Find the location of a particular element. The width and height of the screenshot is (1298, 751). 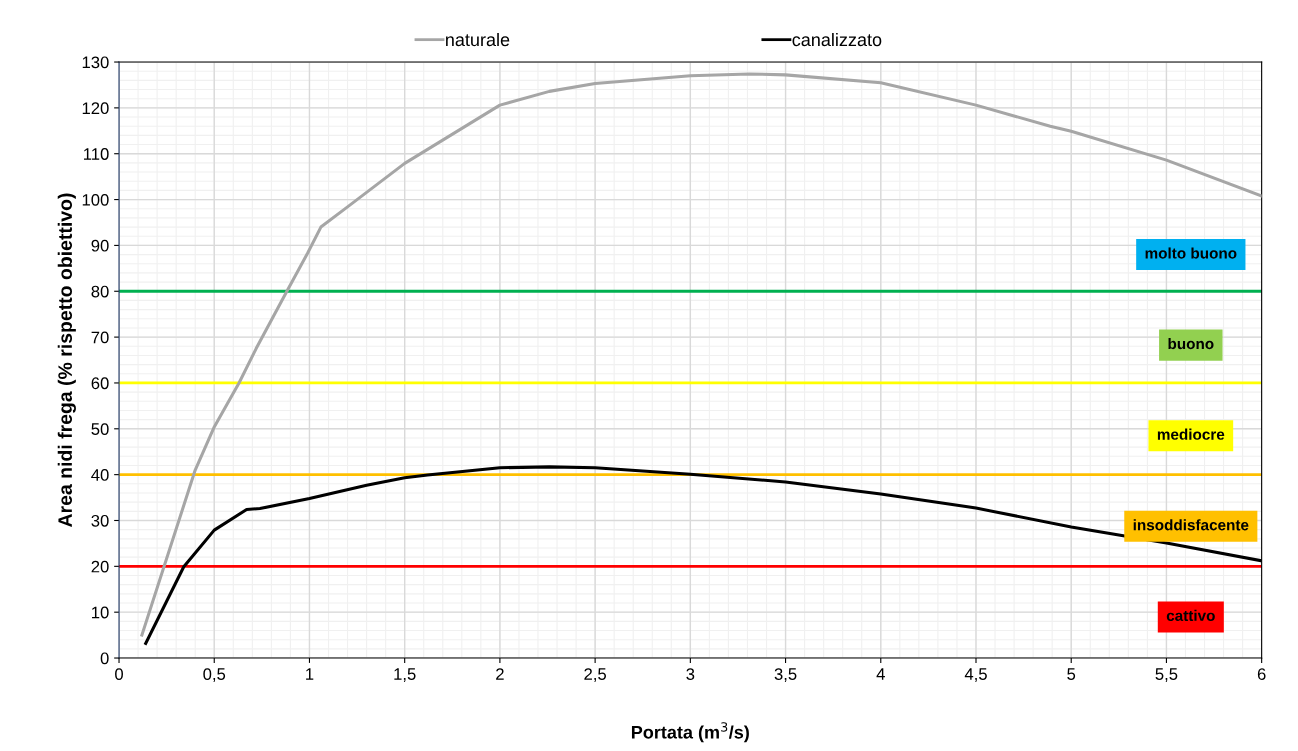

y-tick-label: 60 is located at coordinates (100, 383).